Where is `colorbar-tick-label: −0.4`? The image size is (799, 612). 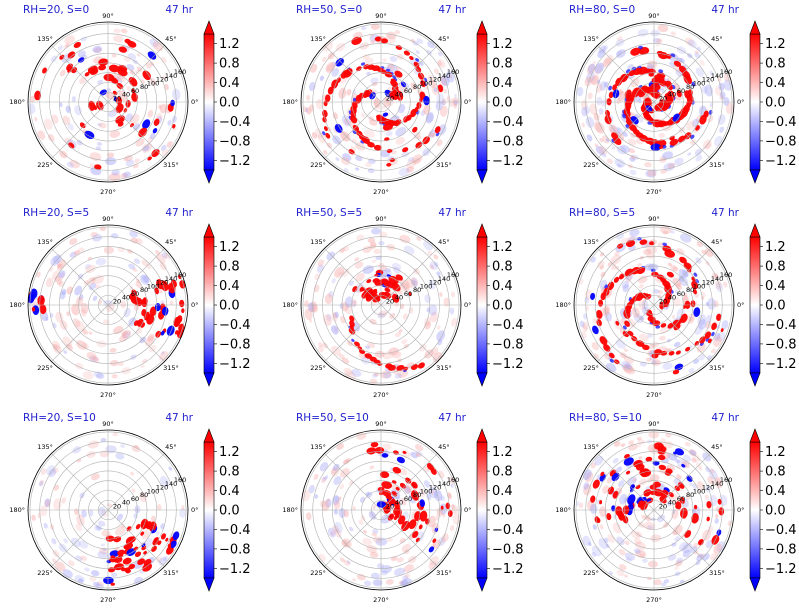
colorbar-tick-label: −0.4 is located at coordinates (508, 530).